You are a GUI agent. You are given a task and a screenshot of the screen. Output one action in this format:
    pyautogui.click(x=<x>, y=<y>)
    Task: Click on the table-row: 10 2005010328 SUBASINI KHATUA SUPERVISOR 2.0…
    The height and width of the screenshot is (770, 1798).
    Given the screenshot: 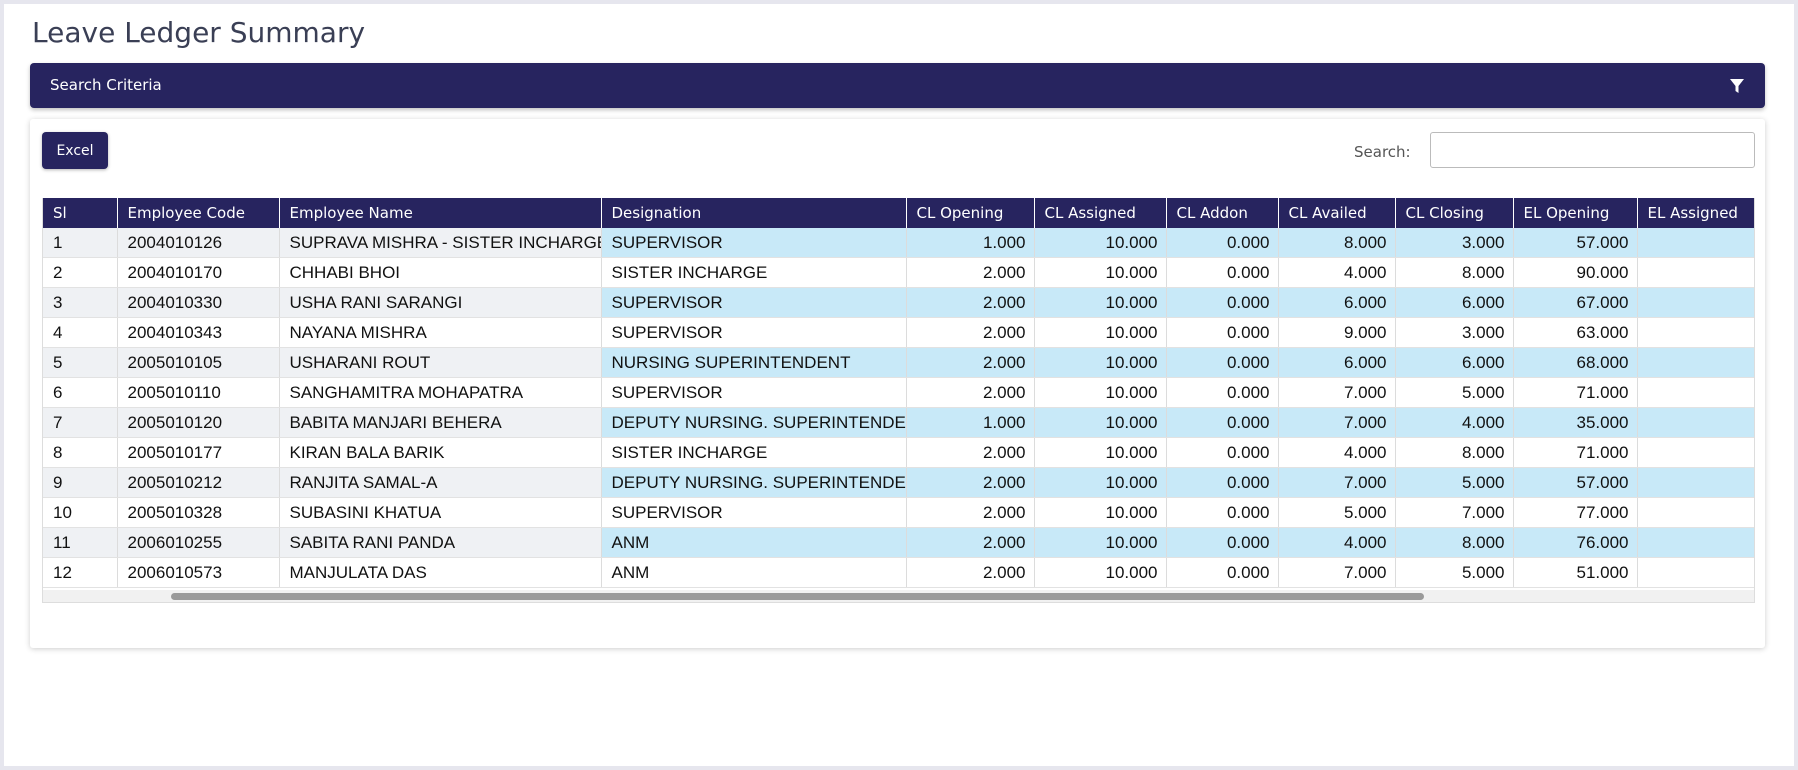 What is the action you would take?
    pyautogui.click(x=898, y=512)
    